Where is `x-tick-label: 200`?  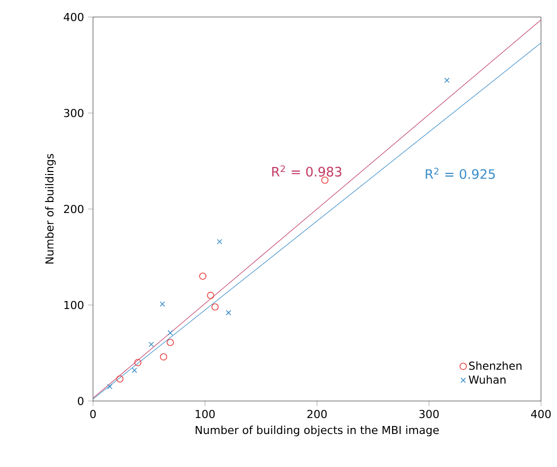
x-tick-label: 200 is located at coordinates (317, 414).